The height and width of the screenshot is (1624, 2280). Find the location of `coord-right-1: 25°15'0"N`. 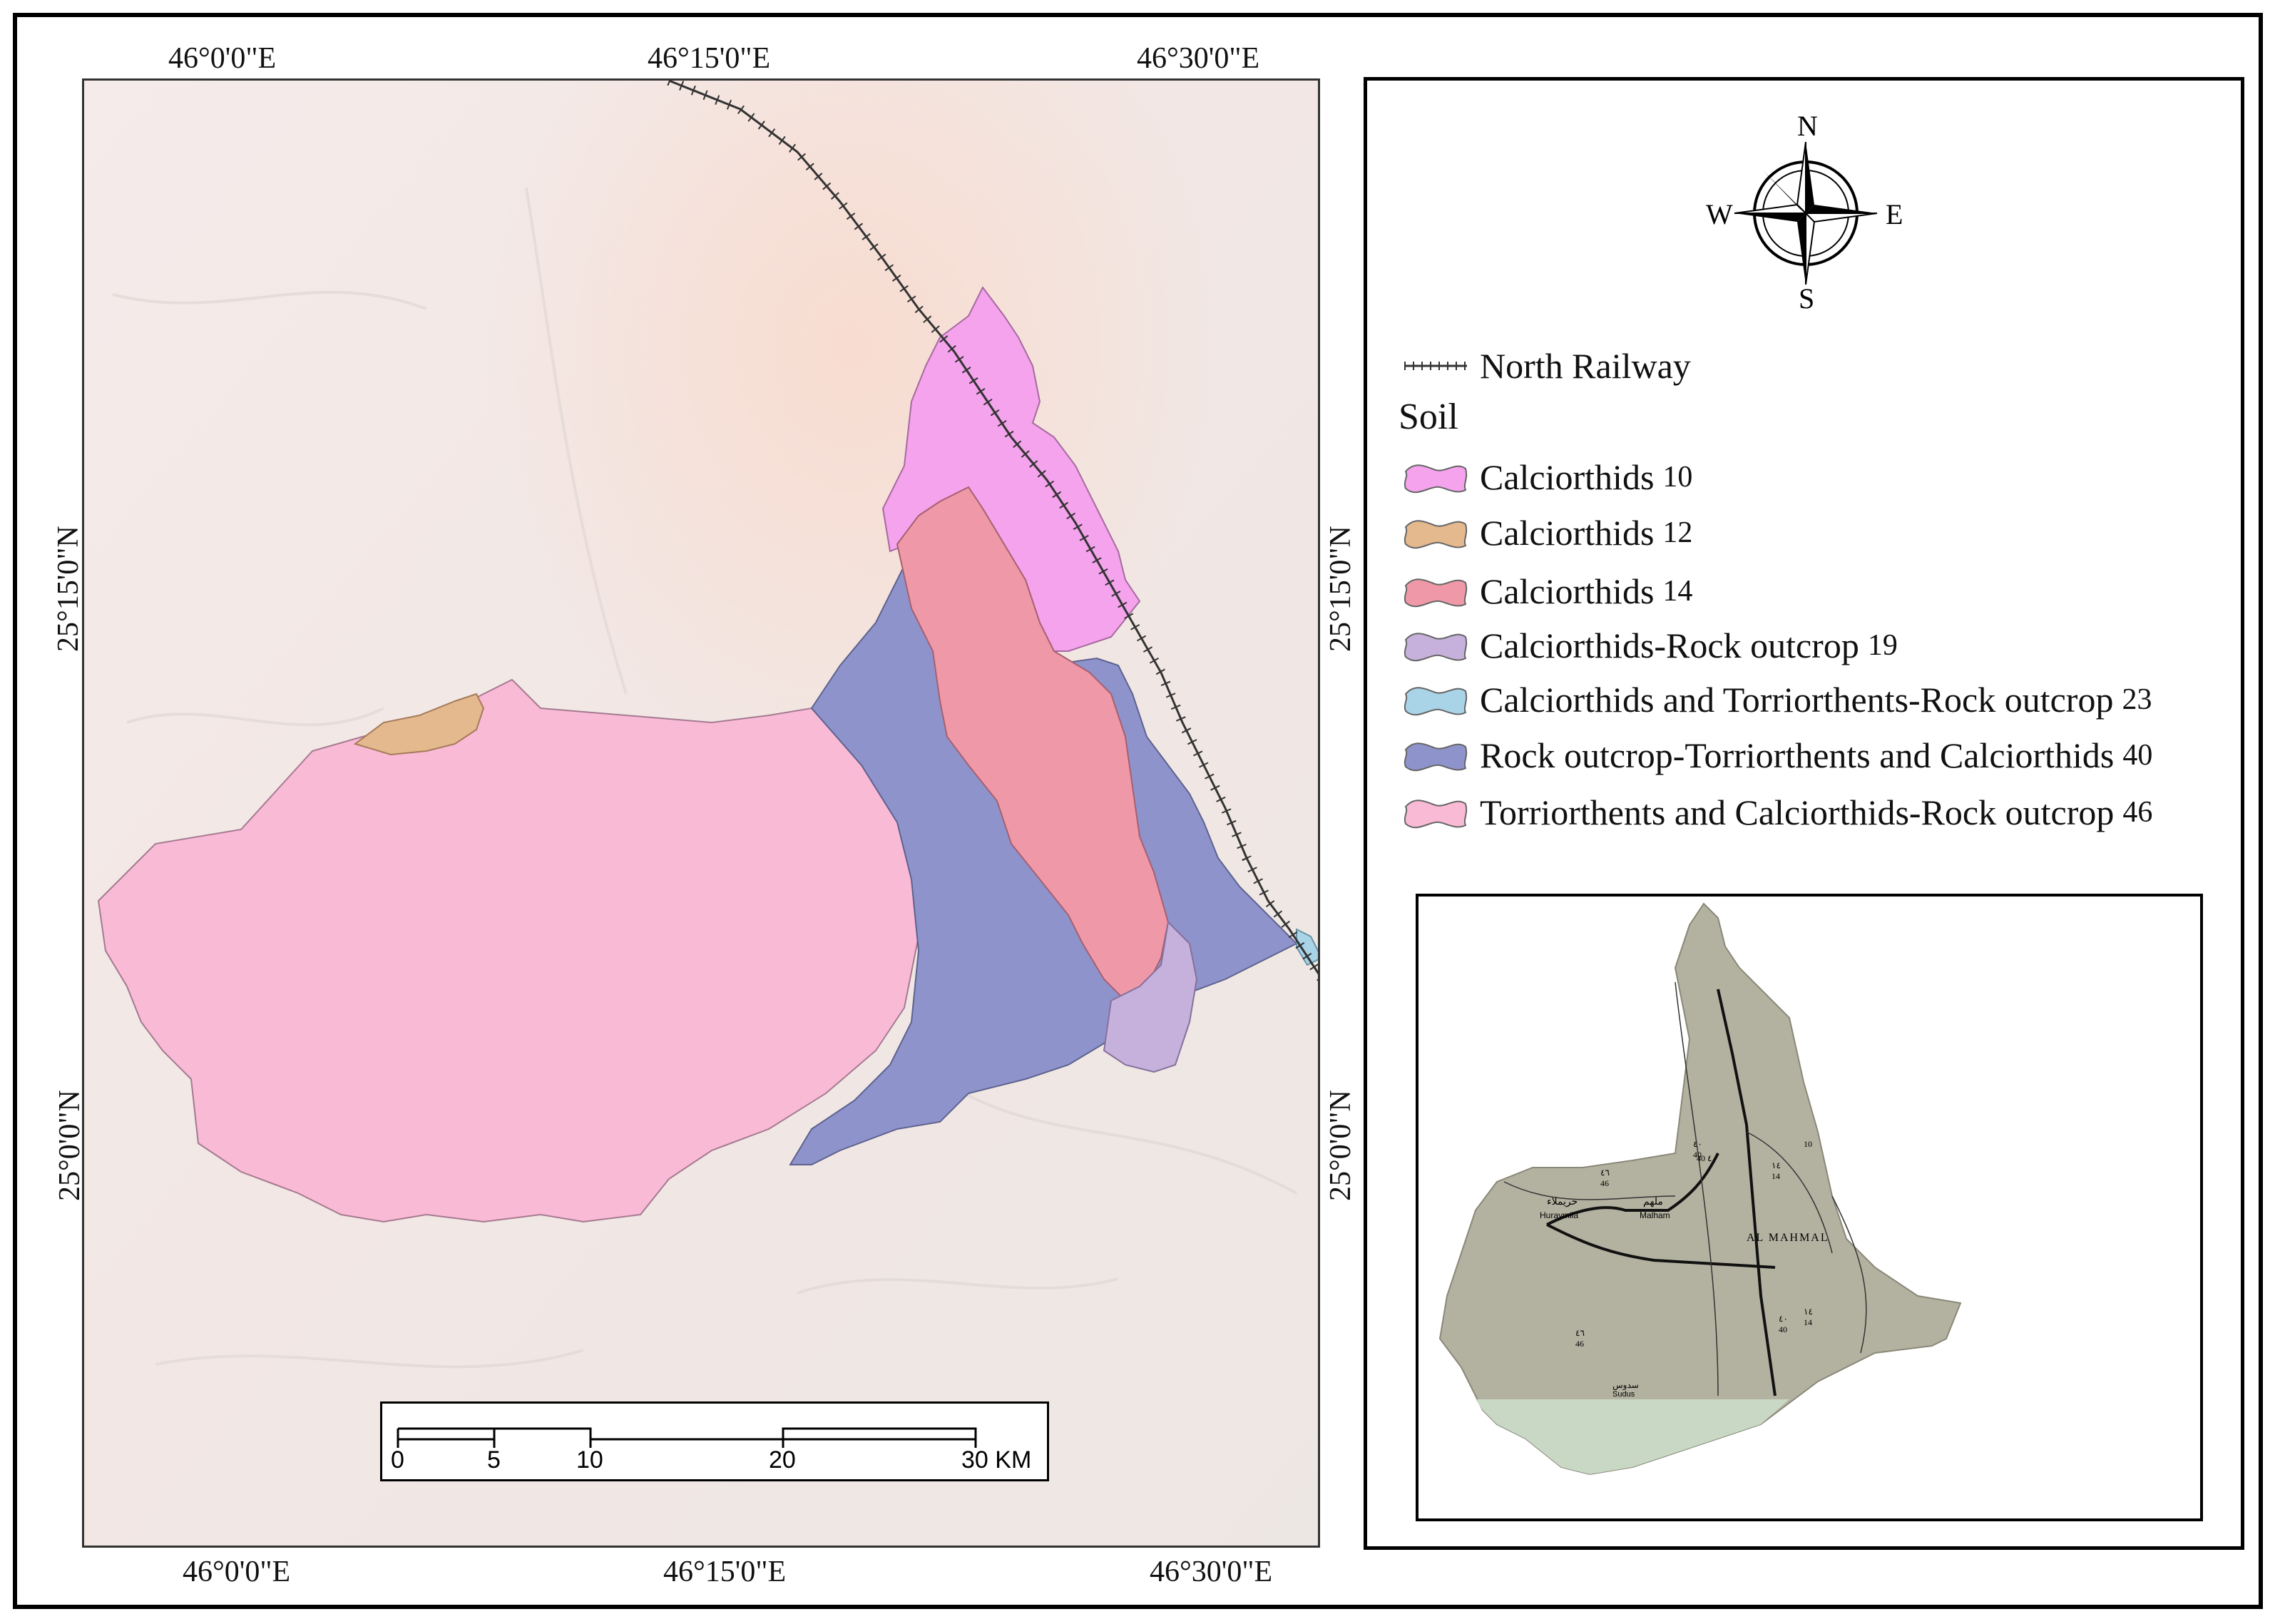

coord-right-1: 25°15'0"N is located at coordinates (1340, 589).